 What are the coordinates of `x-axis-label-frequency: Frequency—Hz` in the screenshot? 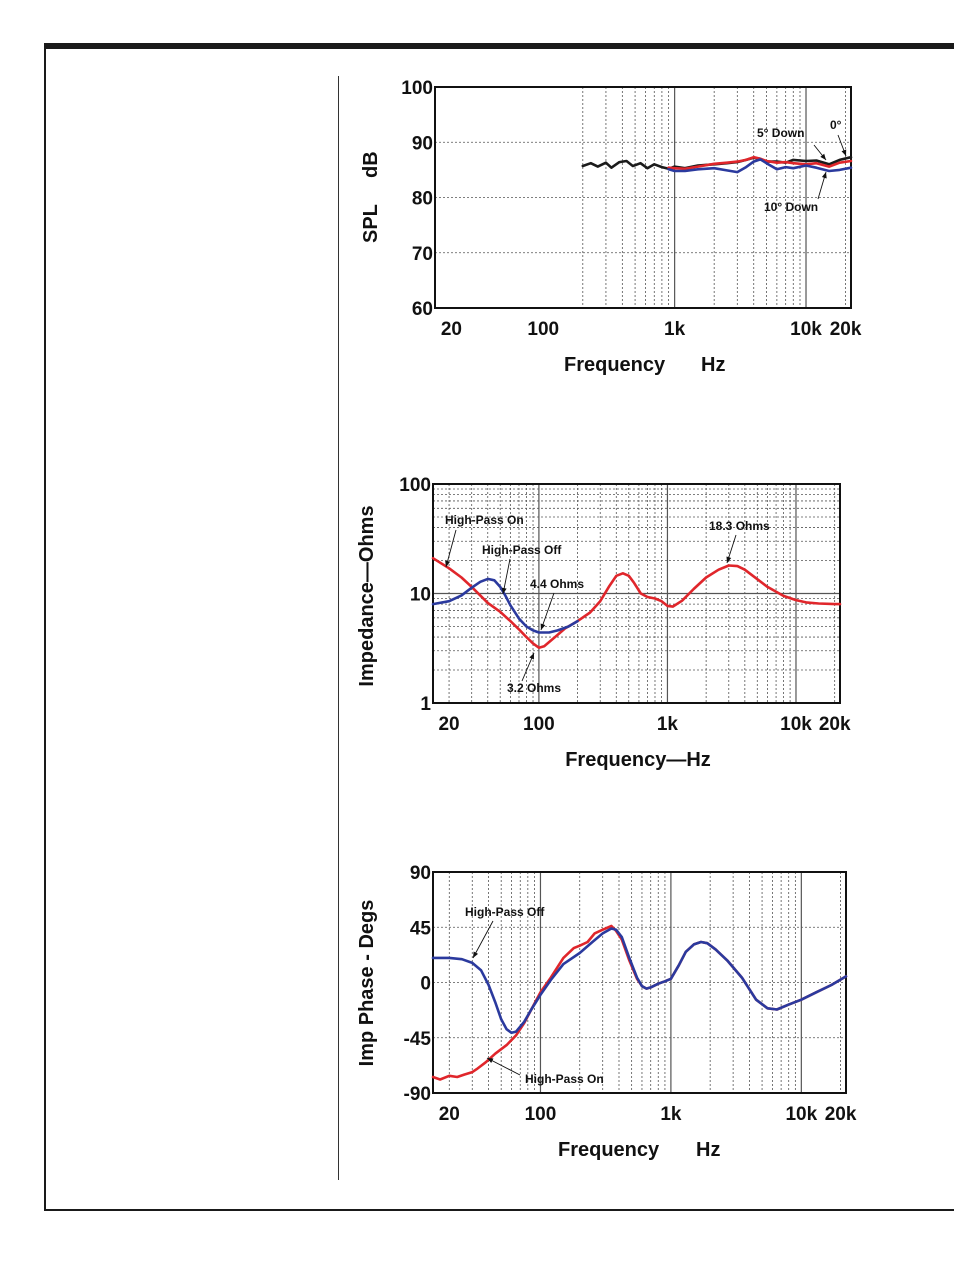 It's located at (638, 760).